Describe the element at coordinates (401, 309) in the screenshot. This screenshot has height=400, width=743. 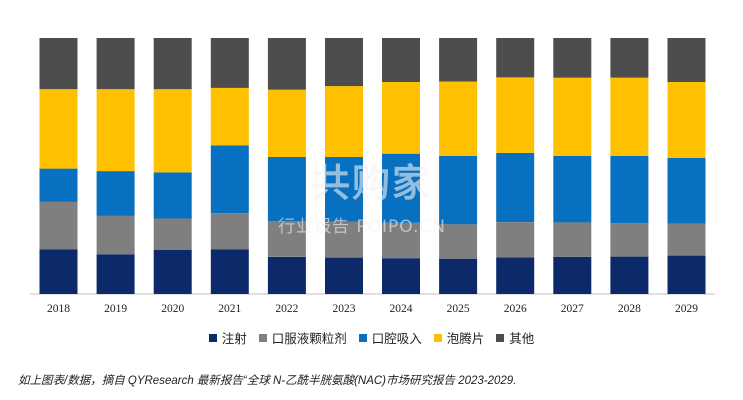
I see `x-tick-label: 2024` at that location.